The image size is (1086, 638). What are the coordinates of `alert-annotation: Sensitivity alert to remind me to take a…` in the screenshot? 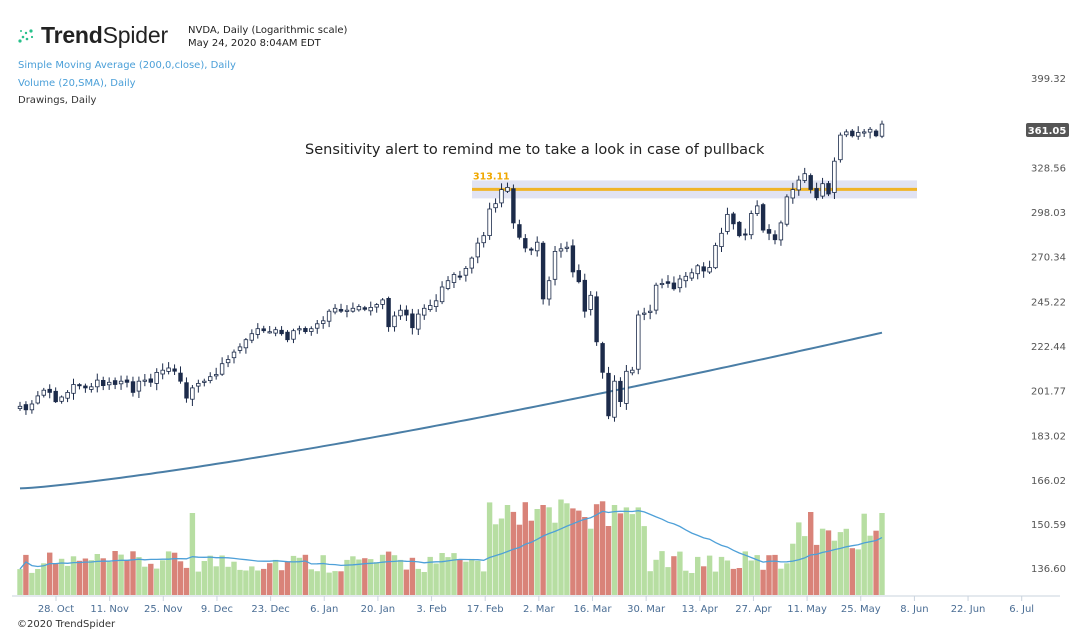 It's located at (535, 150).